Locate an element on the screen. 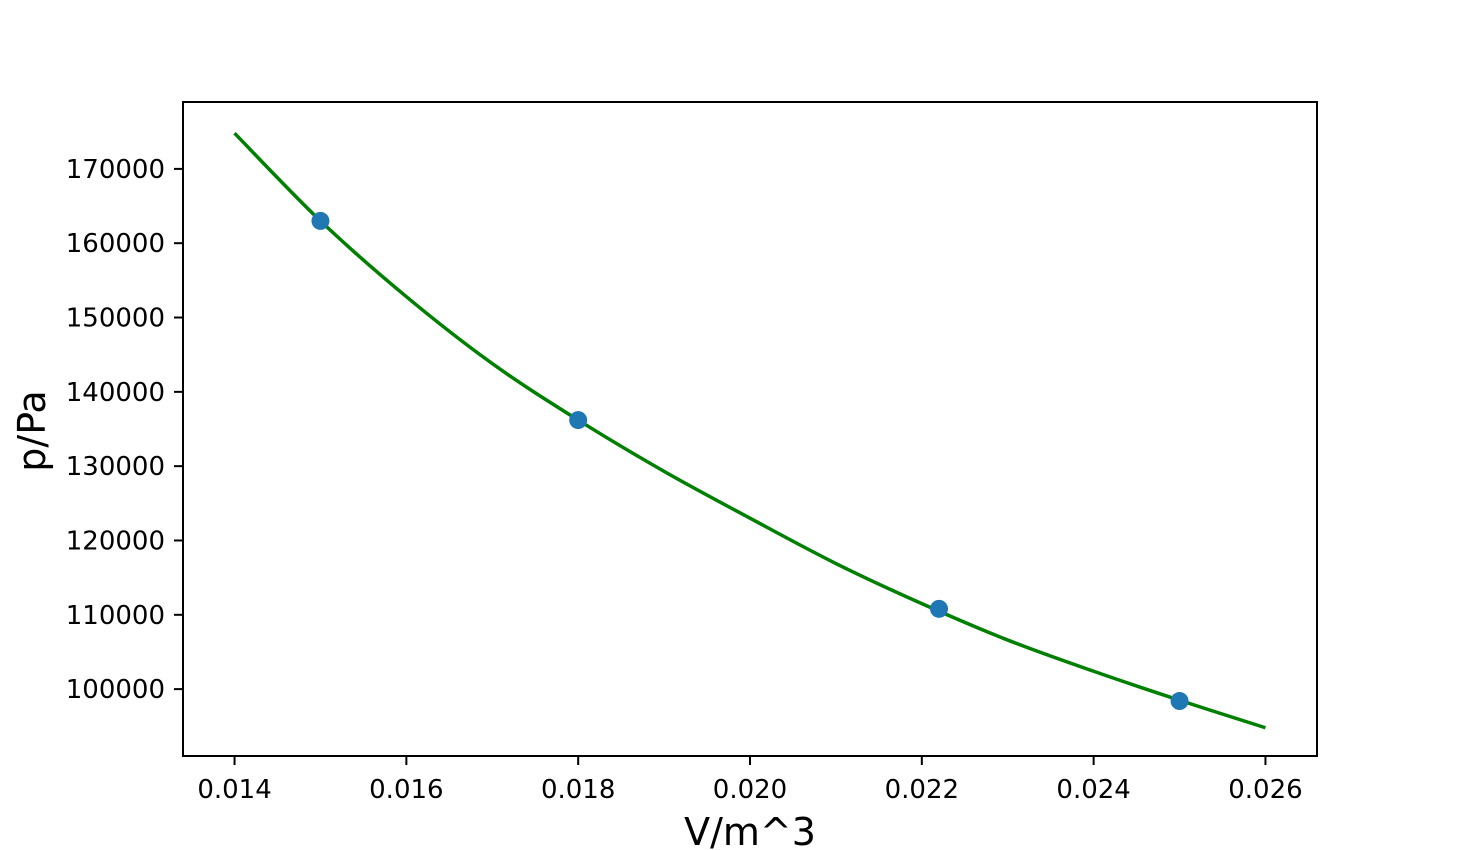 This screenshot has height=850, width=1464. y-tick-label: 100000 is located at coordinates (115, 690).